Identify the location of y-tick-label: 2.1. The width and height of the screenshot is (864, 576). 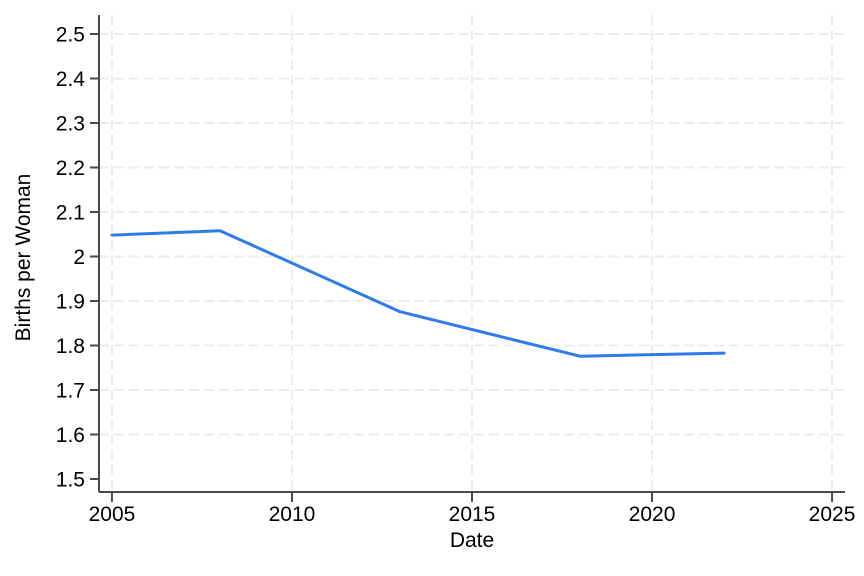
(70, 213).